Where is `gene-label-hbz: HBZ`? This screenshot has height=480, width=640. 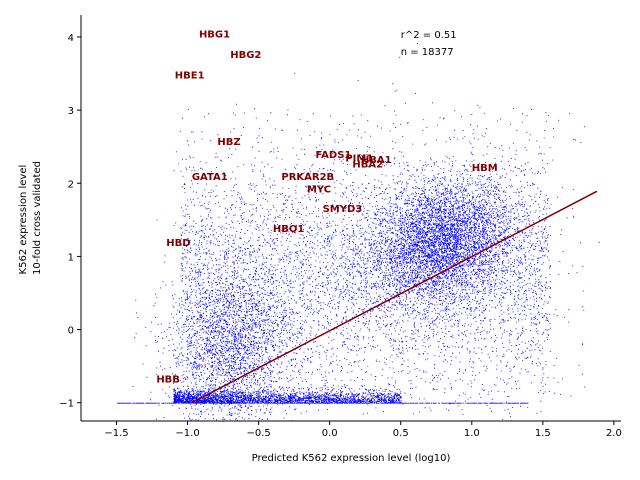 gene-label-hbz: HBZ is located at coordinates (228, 142).